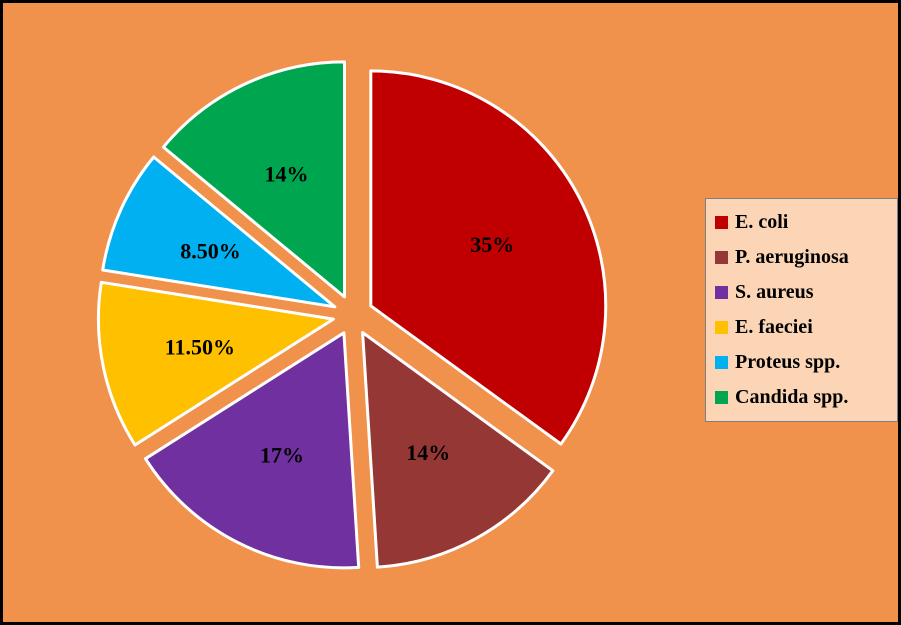  What do you see at coordinates (210, 251) in the screenshot?
I see `slice-label-proteus-spp: 8.50%` at bounding box center [210, 251].